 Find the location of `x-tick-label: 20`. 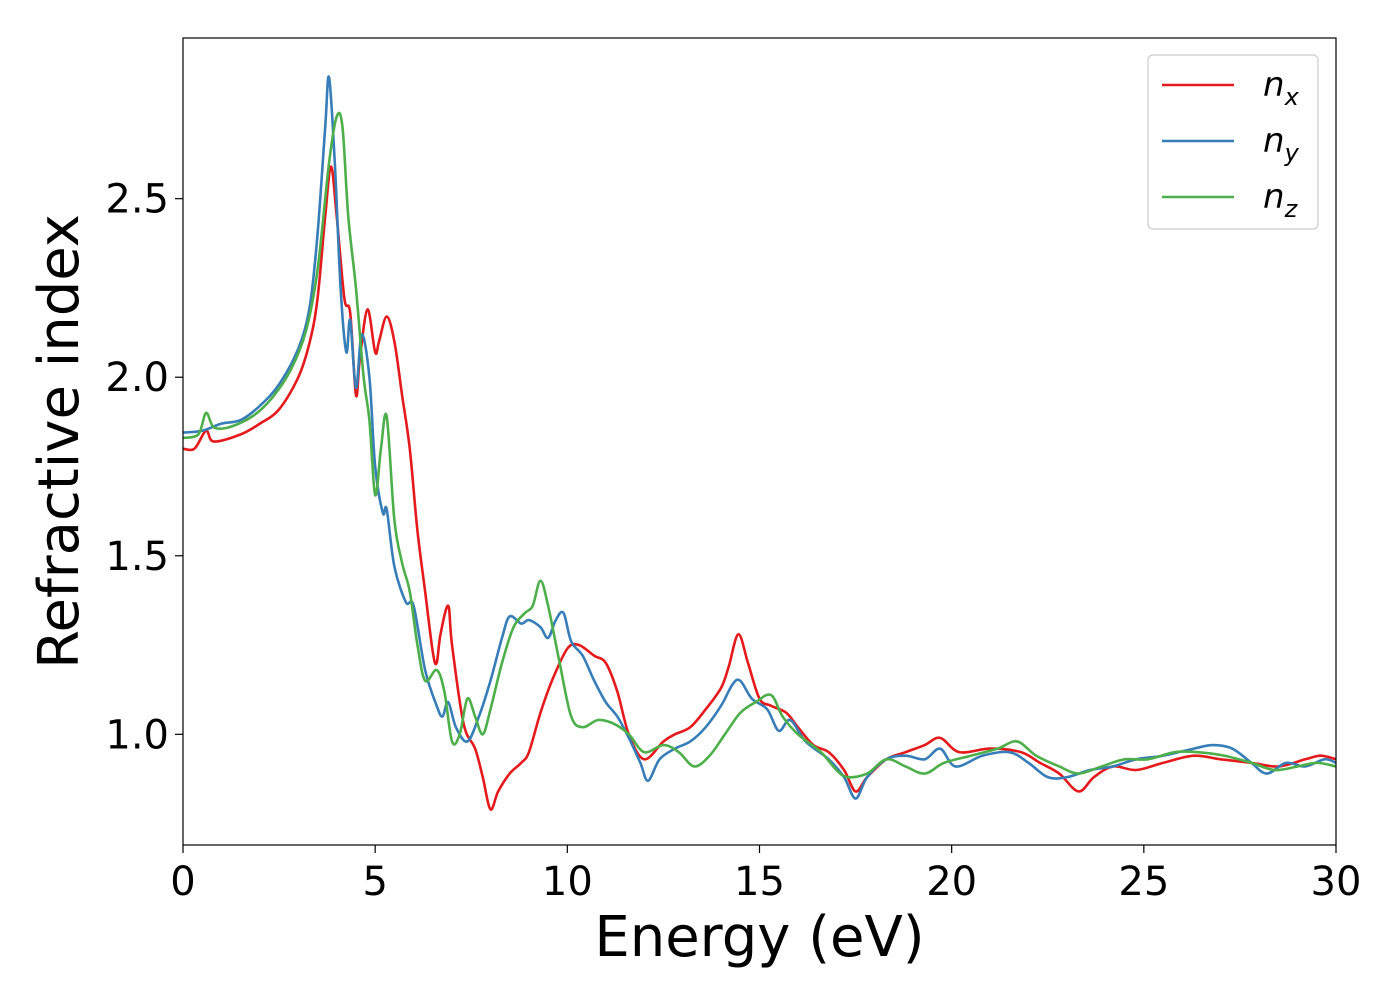

x-tick-label: 20 is located at coordinates (951, 882).